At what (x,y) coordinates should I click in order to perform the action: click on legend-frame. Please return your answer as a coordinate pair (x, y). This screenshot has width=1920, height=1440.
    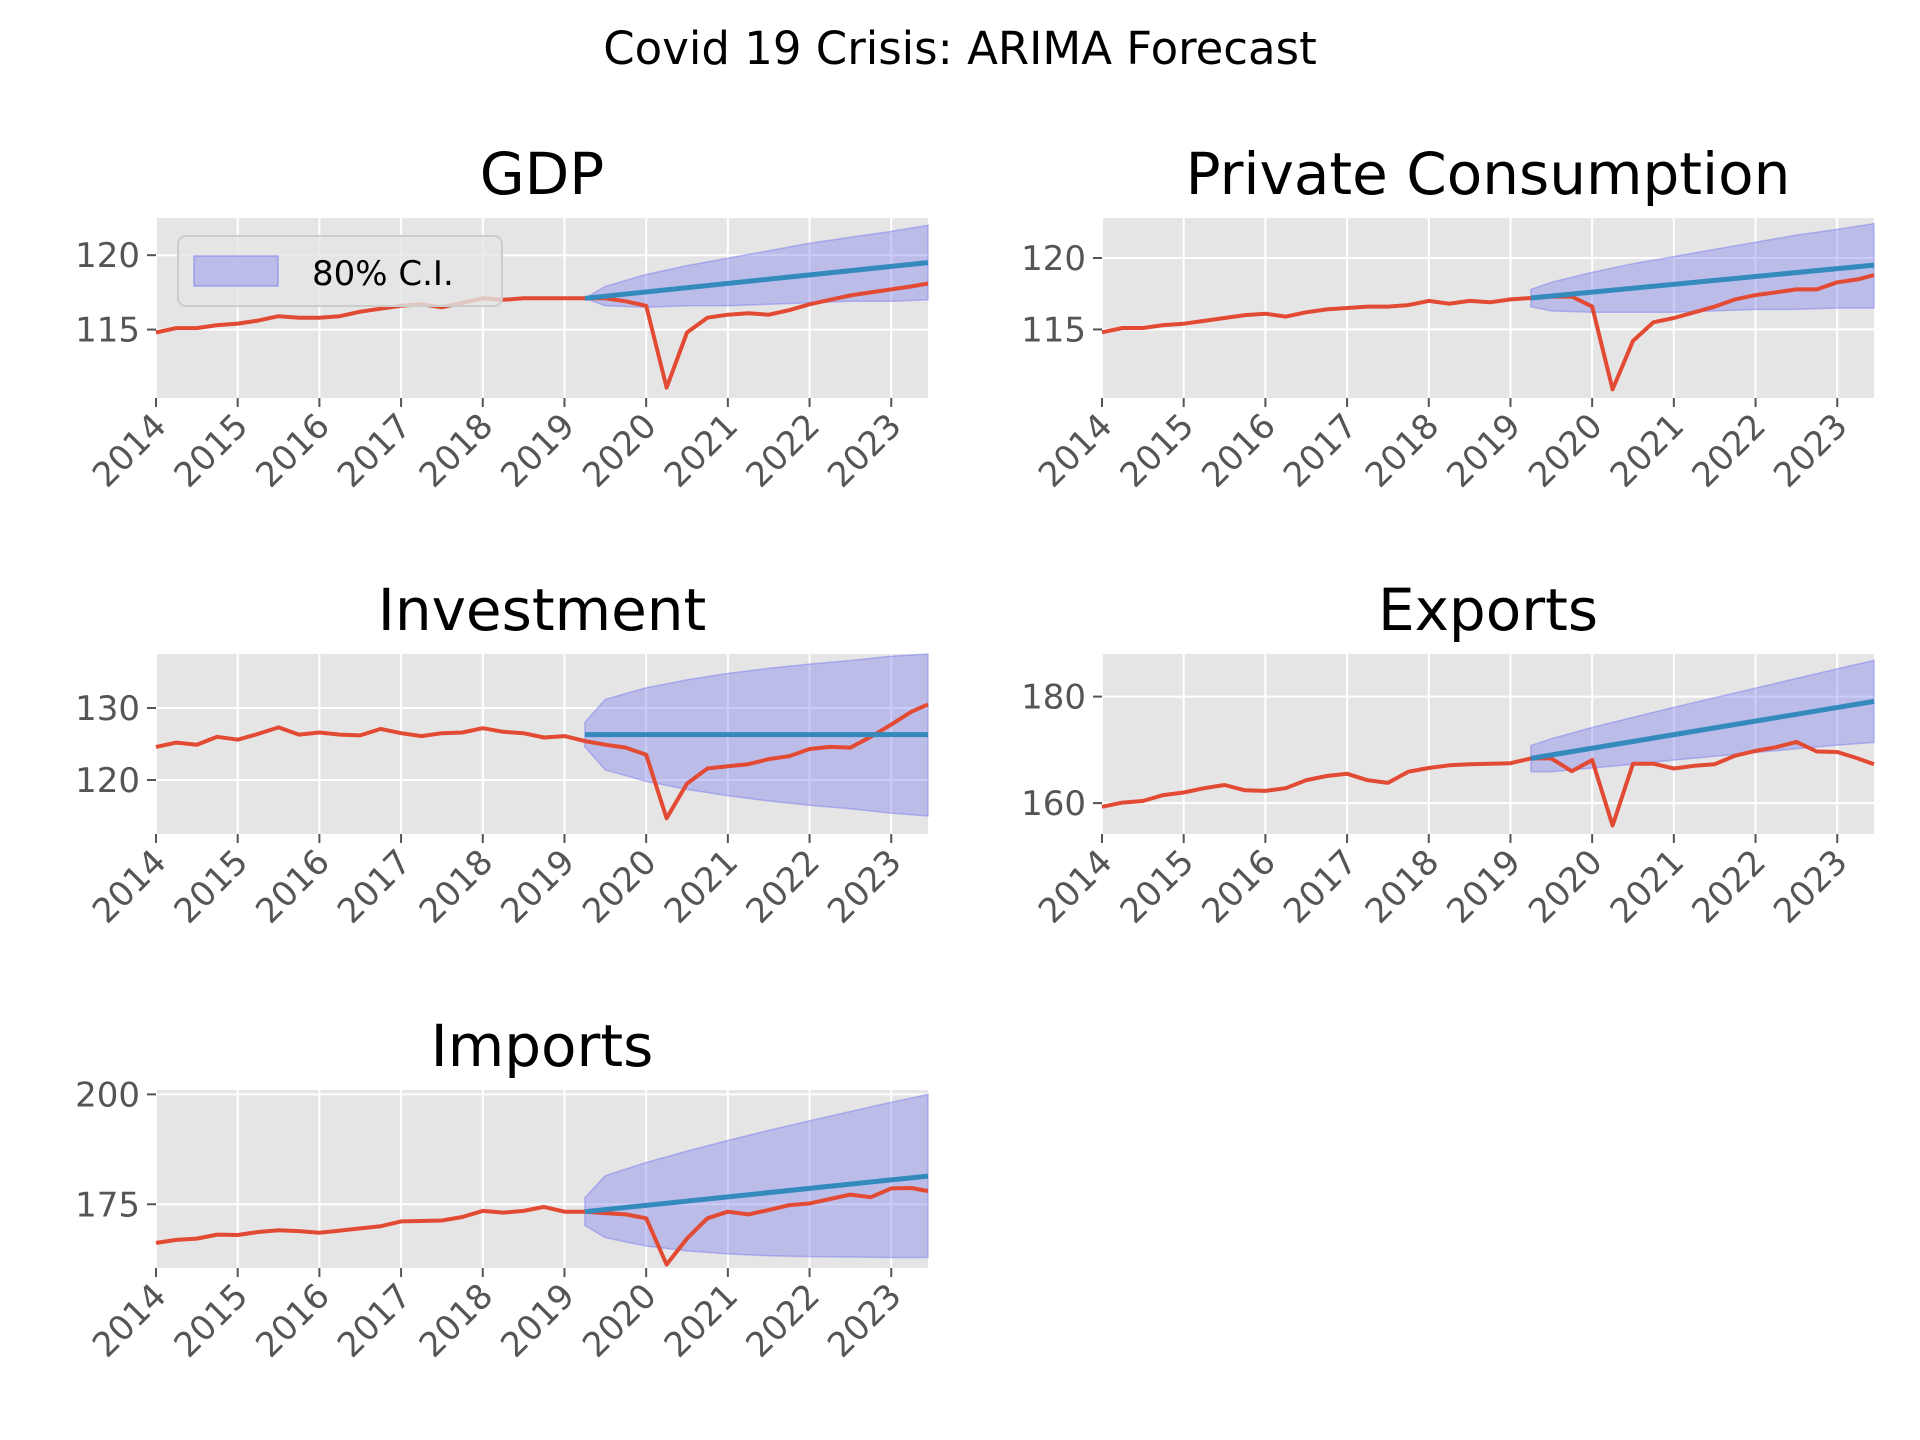
    Looking at the image, I should click on (340, 271).